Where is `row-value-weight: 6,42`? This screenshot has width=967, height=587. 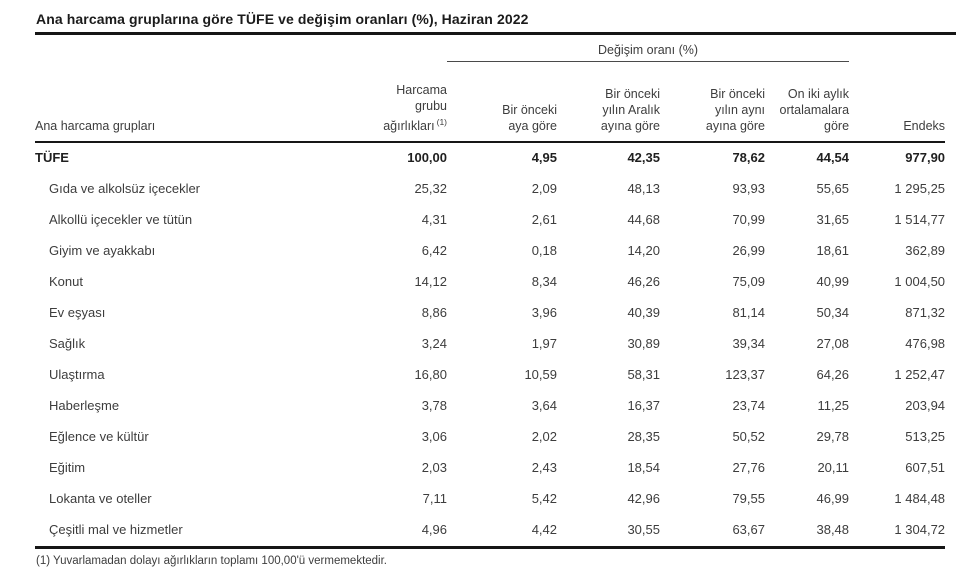
row-value-weight: 6,42 is located at coordinates (434, 251).